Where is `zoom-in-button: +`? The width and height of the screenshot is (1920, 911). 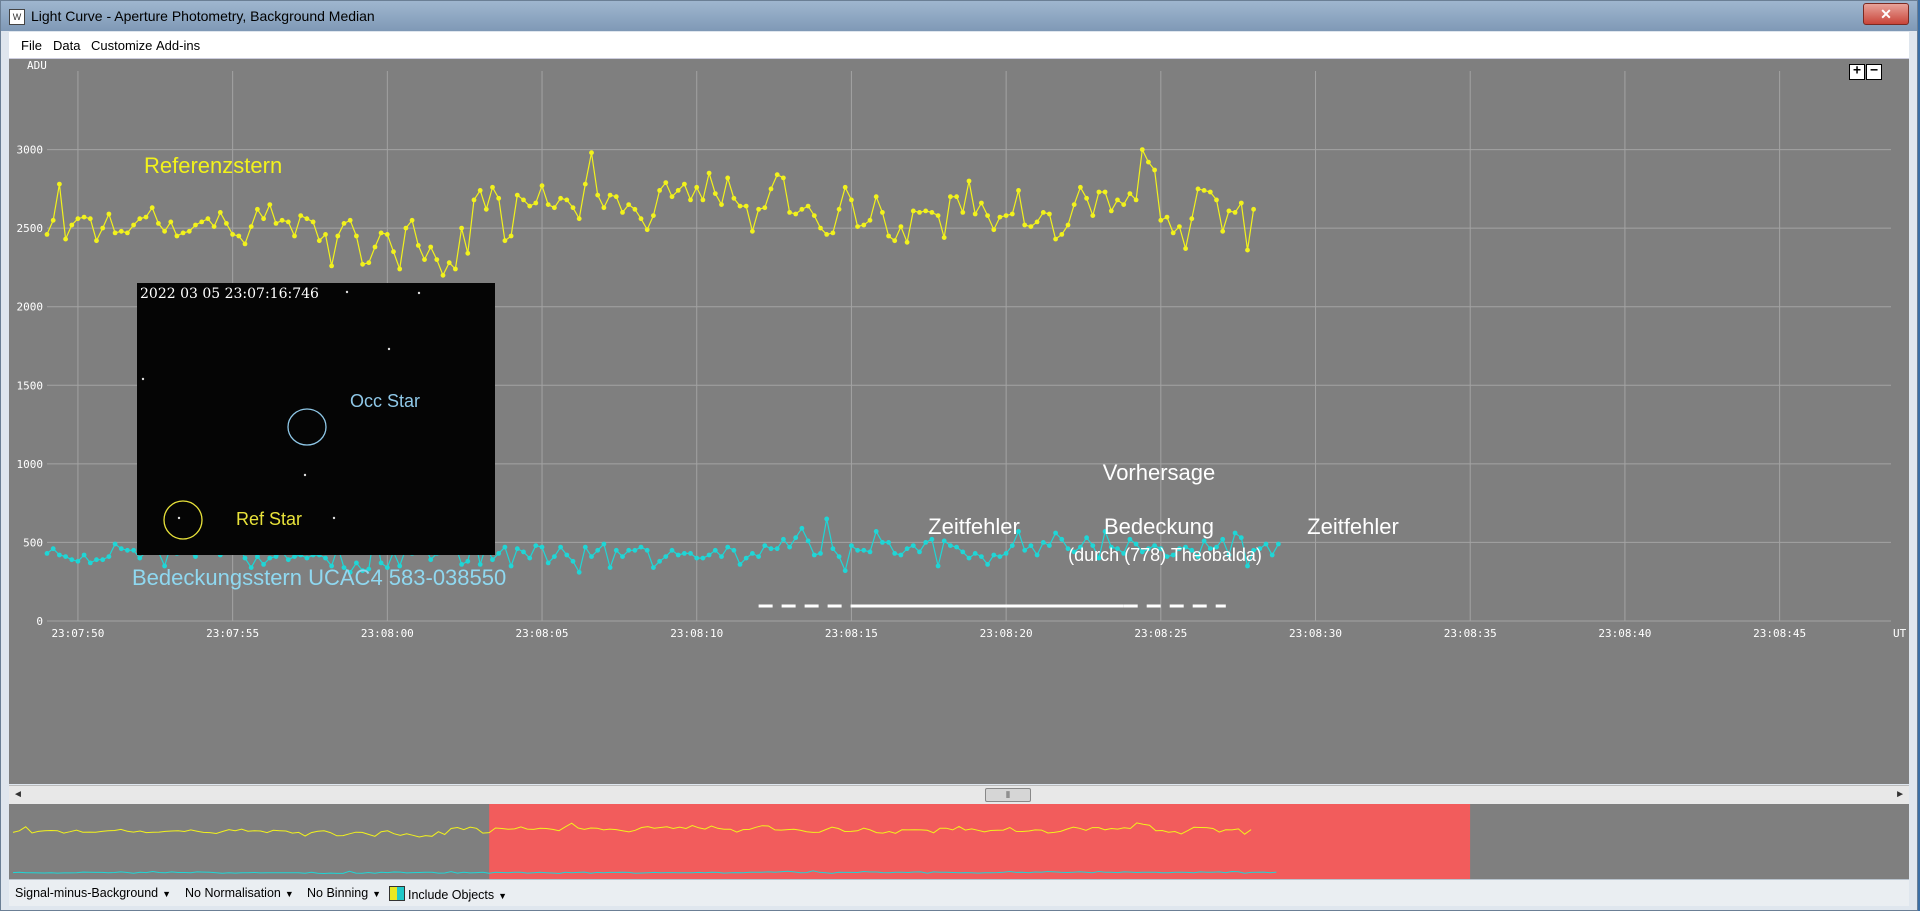 zoom-in-button: + is located at coordinates (1857, 72).